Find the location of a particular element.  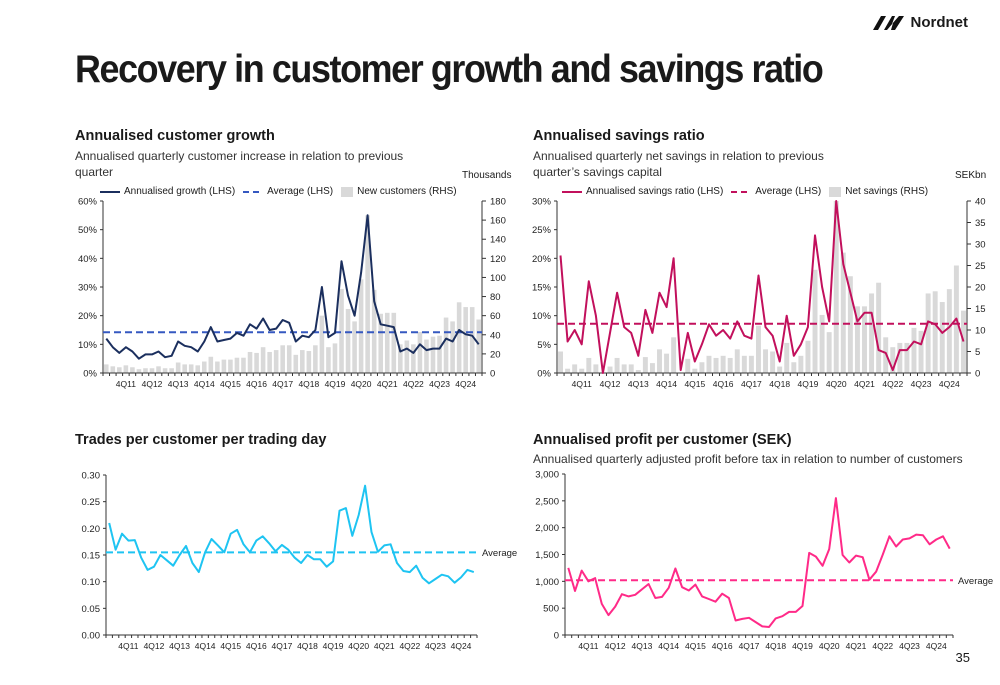

left-tick-label: 500 is located at coordinates (551, 609).